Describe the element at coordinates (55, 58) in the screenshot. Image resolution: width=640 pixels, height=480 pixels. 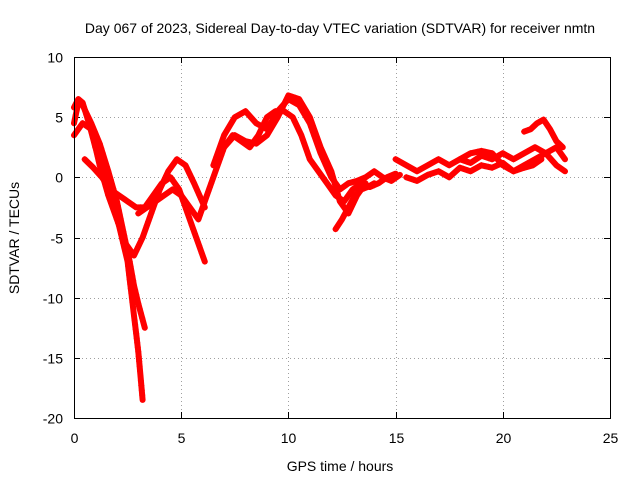
I see `y-tick-label: 10` at that location.